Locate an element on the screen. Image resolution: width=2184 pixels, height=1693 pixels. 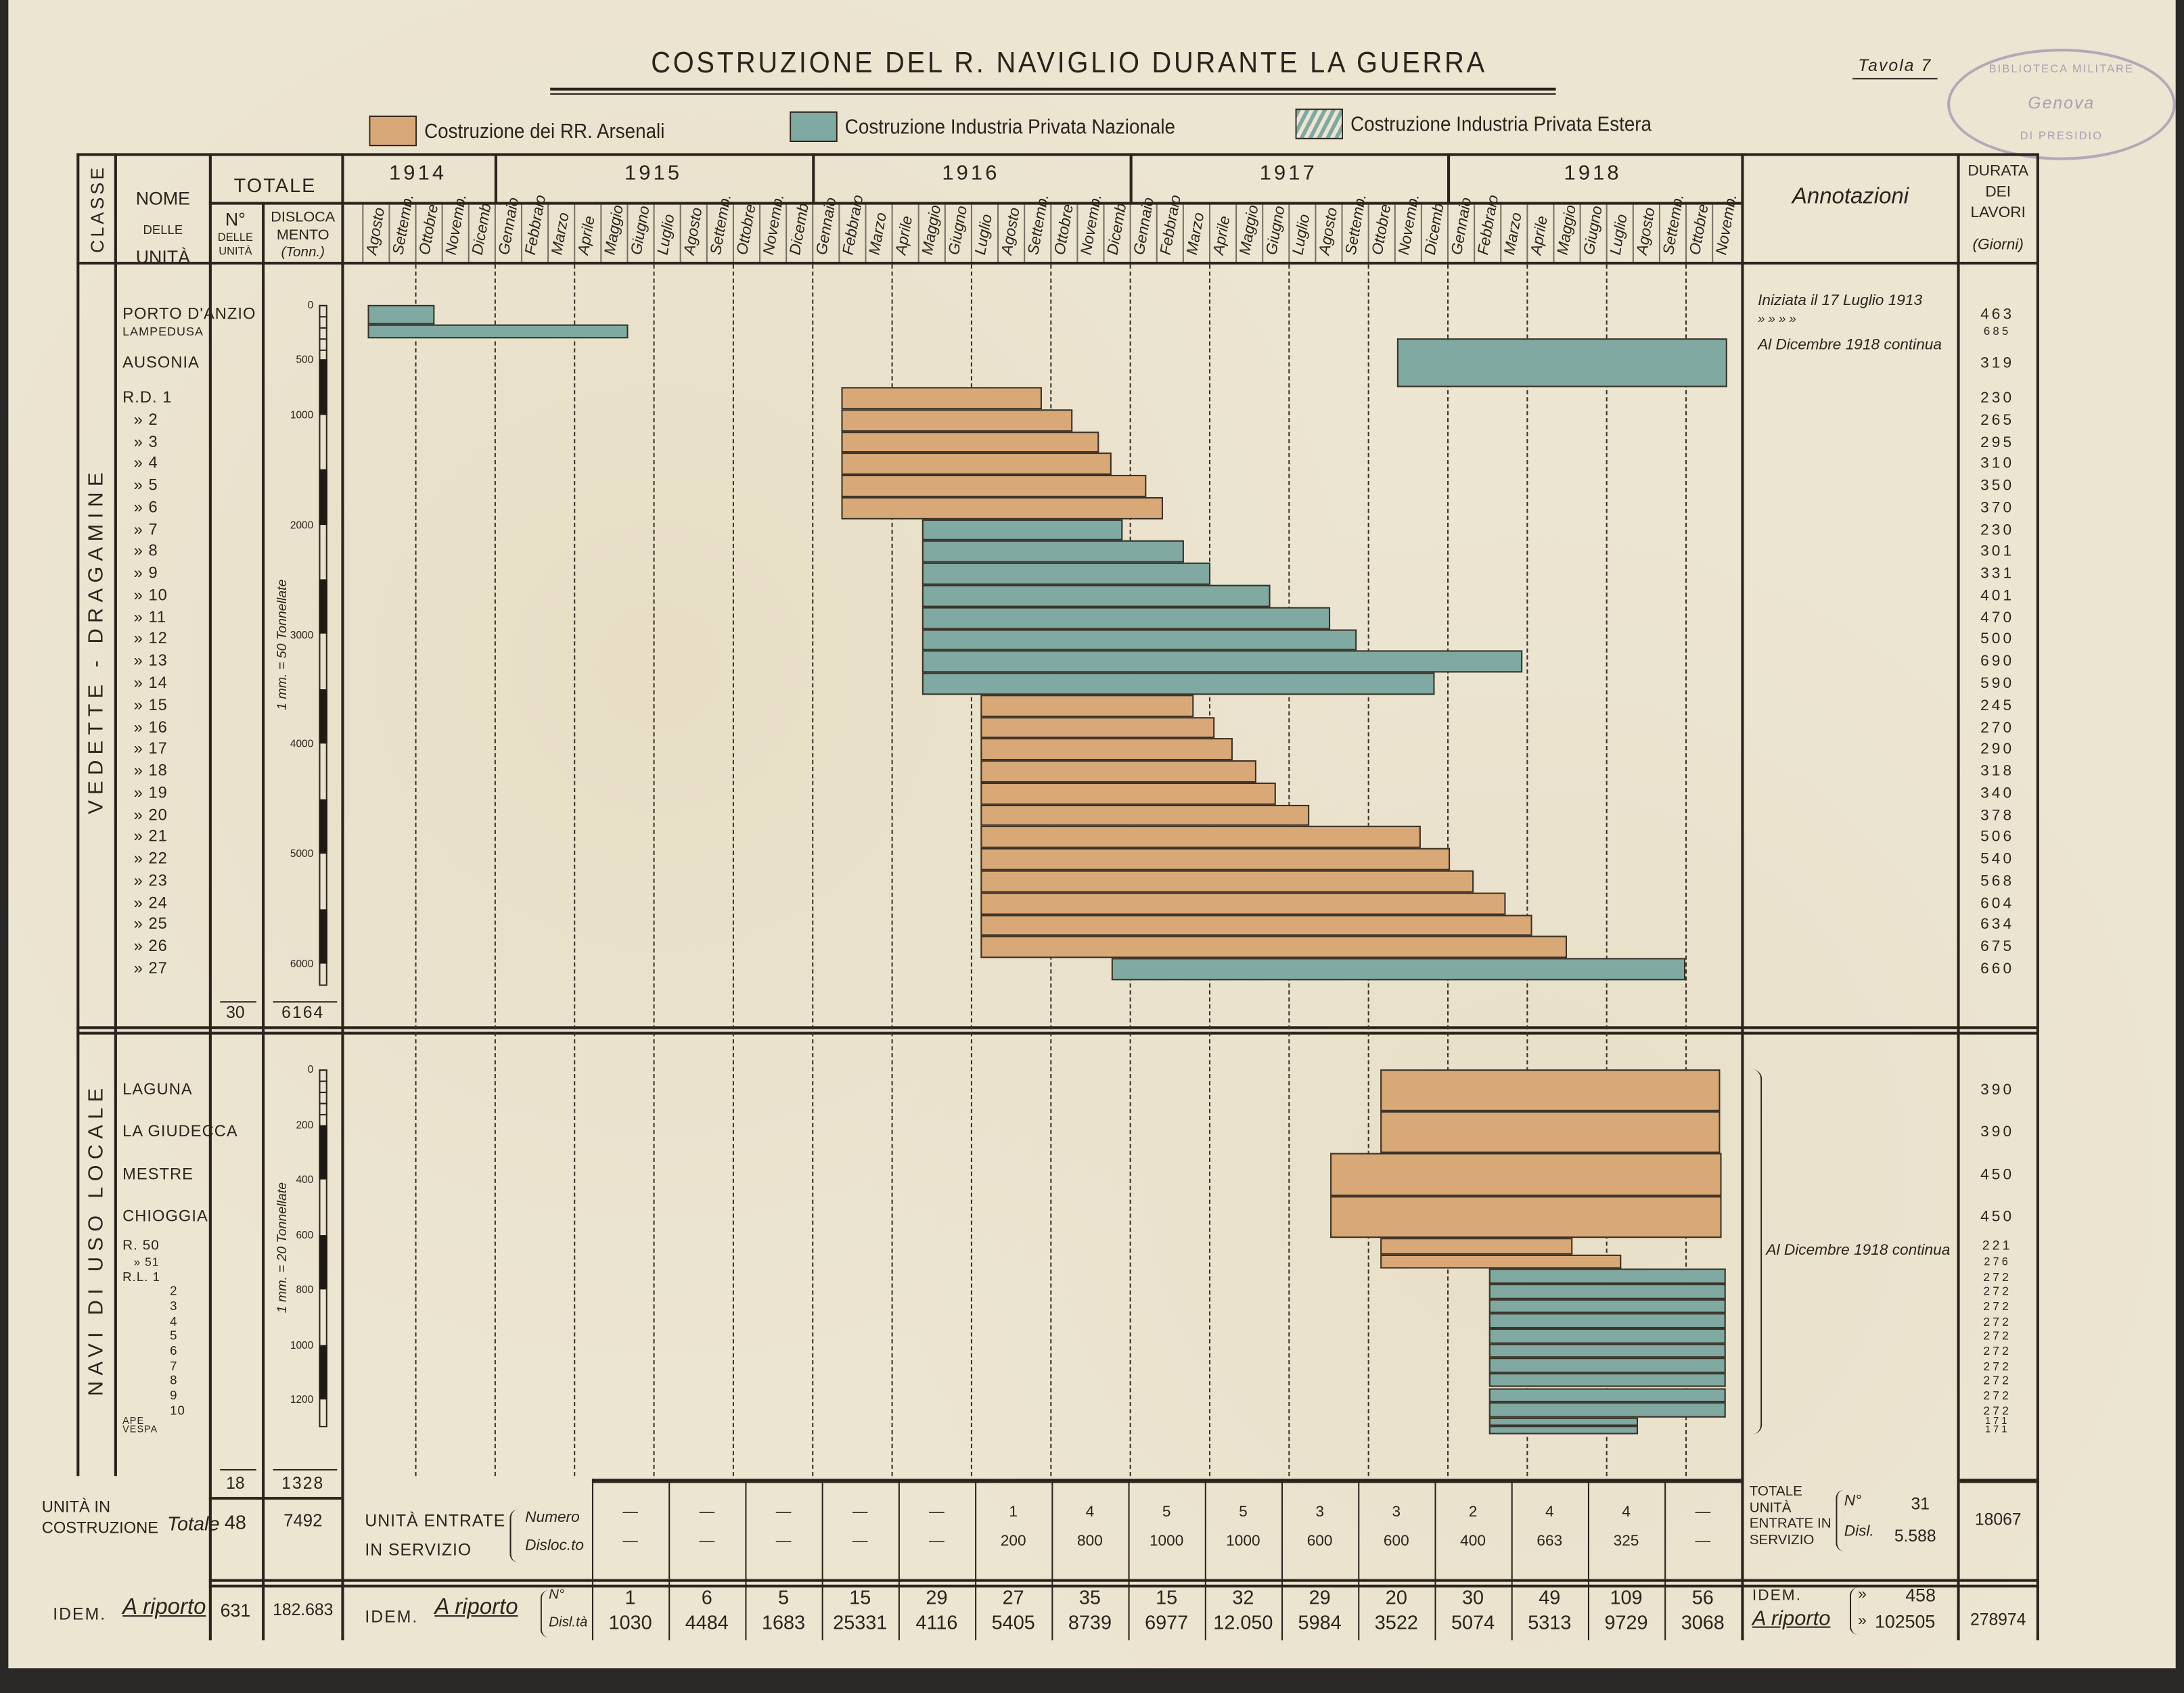
ship-name: 9 is located at coordinates (174, 1395).